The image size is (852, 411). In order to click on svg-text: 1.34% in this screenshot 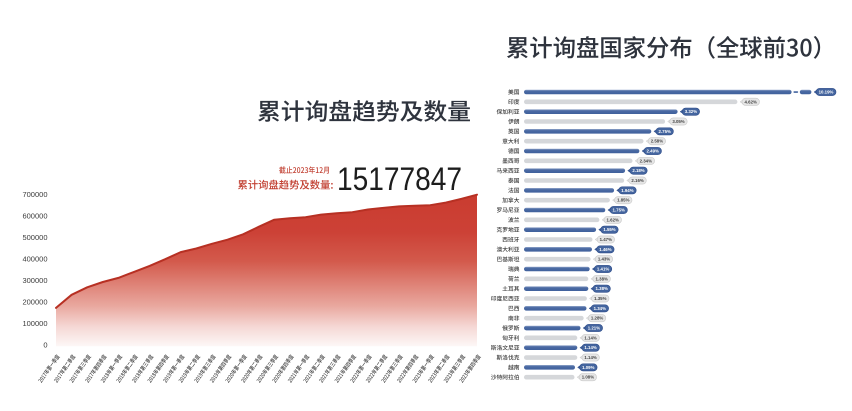, I will do `click(600, 308)`.